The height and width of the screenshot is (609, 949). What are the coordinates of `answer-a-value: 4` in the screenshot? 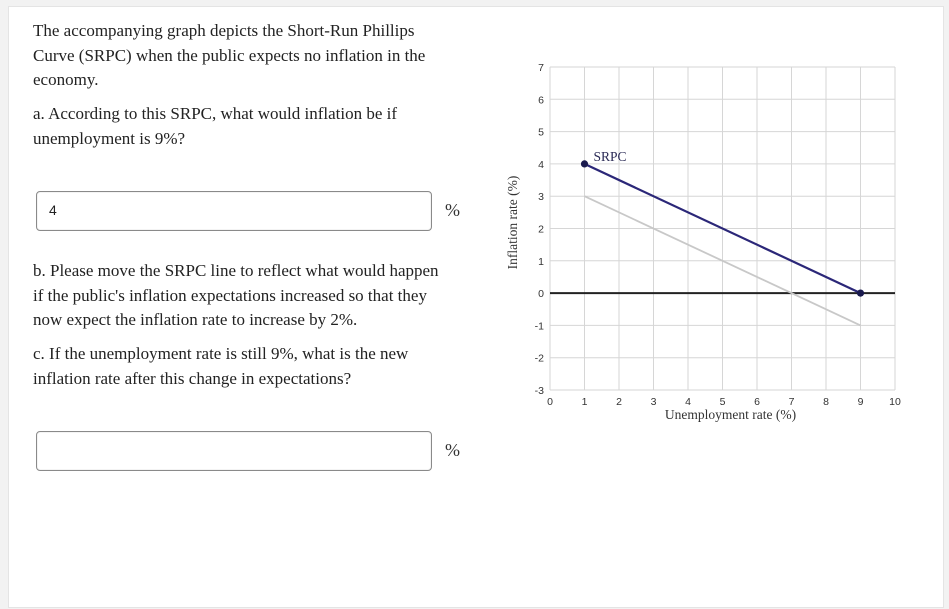 It's located at (53, 210).